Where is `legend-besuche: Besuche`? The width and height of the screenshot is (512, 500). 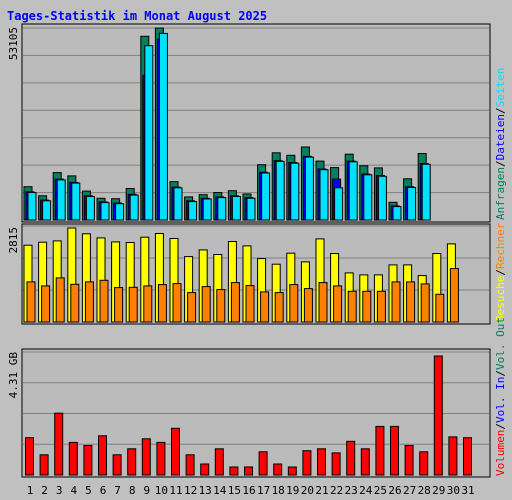
legend-besuche: Besuche is located at coordinates (500, 299).